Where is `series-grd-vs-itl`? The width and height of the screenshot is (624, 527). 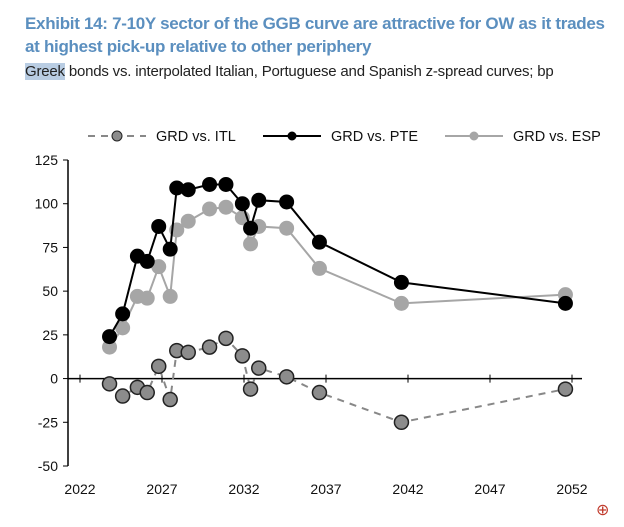
series-grd-vs-itl is located at coordinates (337, 380).